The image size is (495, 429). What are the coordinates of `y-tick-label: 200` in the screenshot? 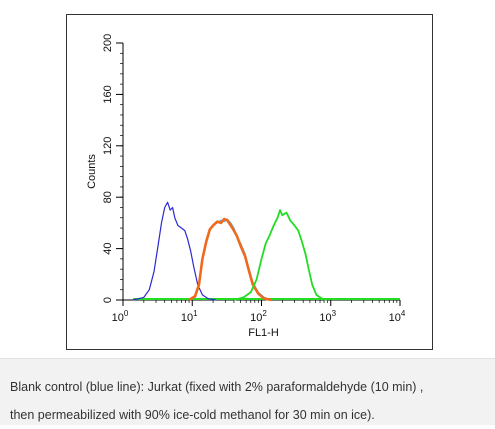 It's located at (108, 43).